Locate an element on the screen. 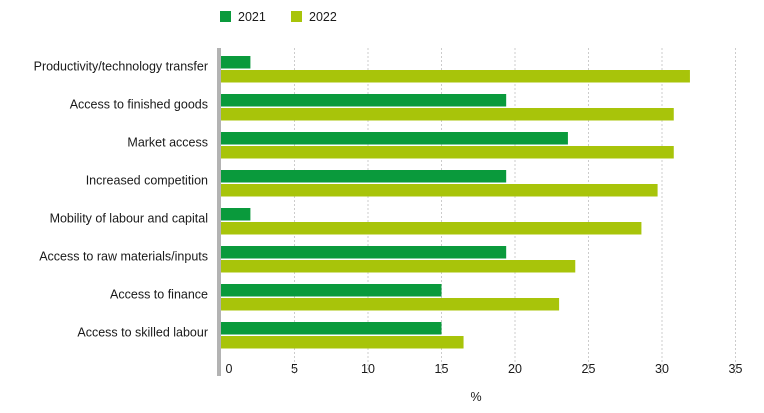 This screenshot has width=764, height=413. category-label-1: Access to finished goods is located at coordinates (139, 105).